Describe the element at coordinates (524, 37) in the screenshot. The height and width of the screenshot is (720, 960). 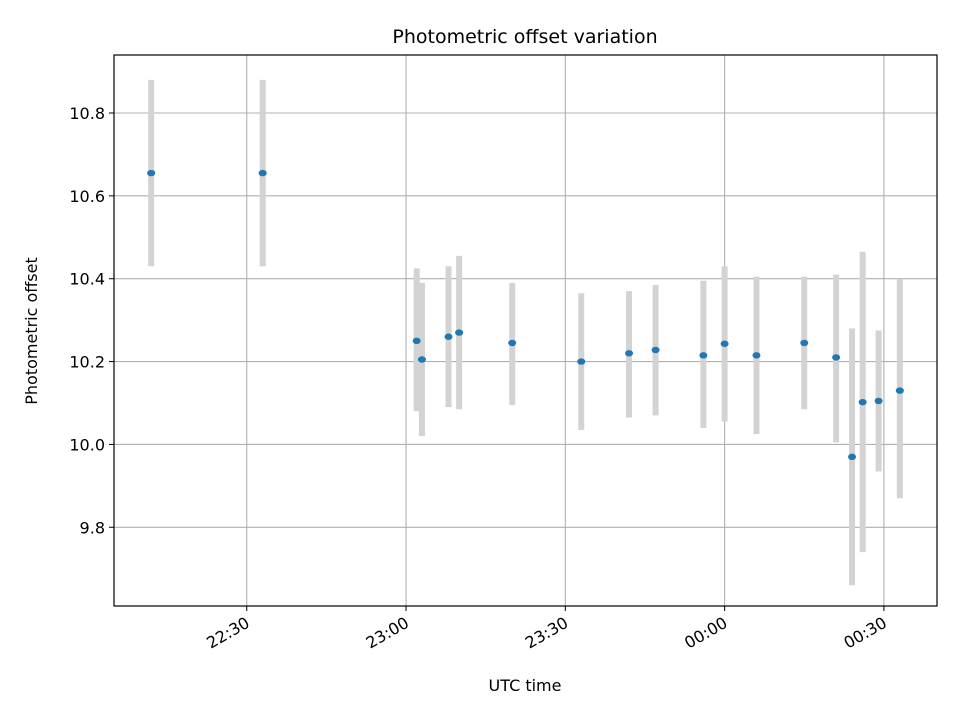
I see `chart-title: Photometric offset variation` at that location.